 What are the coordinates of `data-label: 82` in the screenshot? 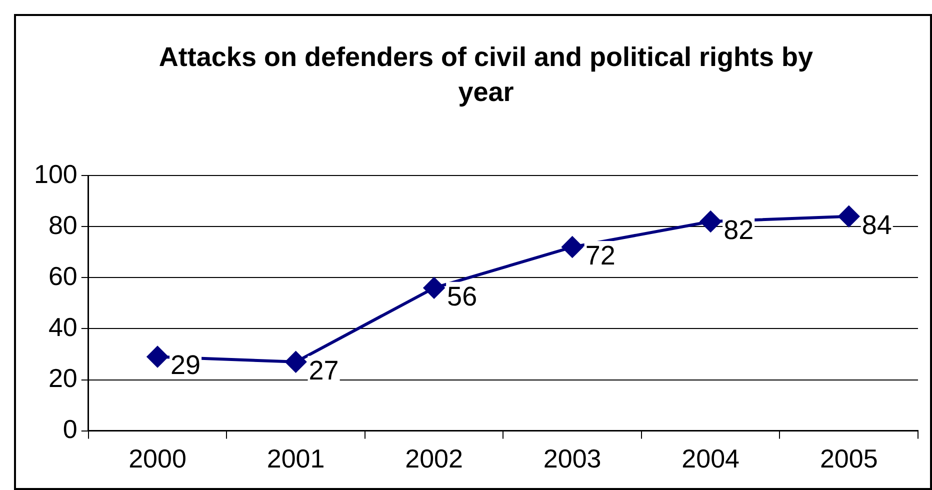 It's located at (739, 229).